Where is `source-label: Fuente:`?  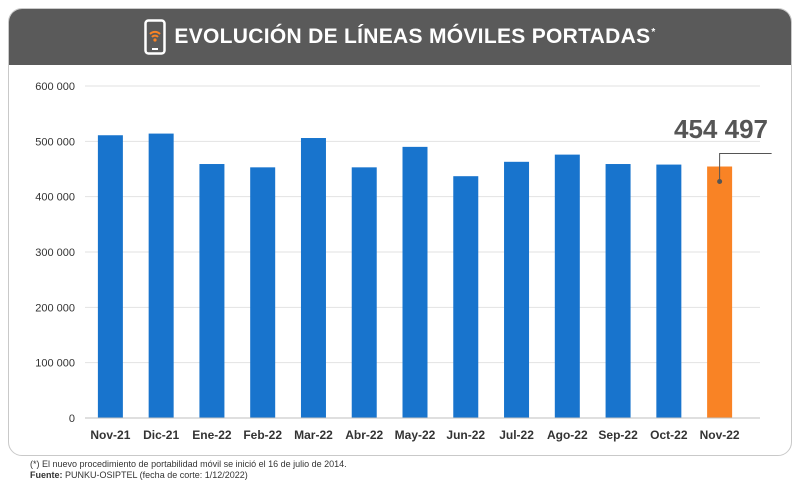 source-label: Fuente: is located at coordinates (46, 475).